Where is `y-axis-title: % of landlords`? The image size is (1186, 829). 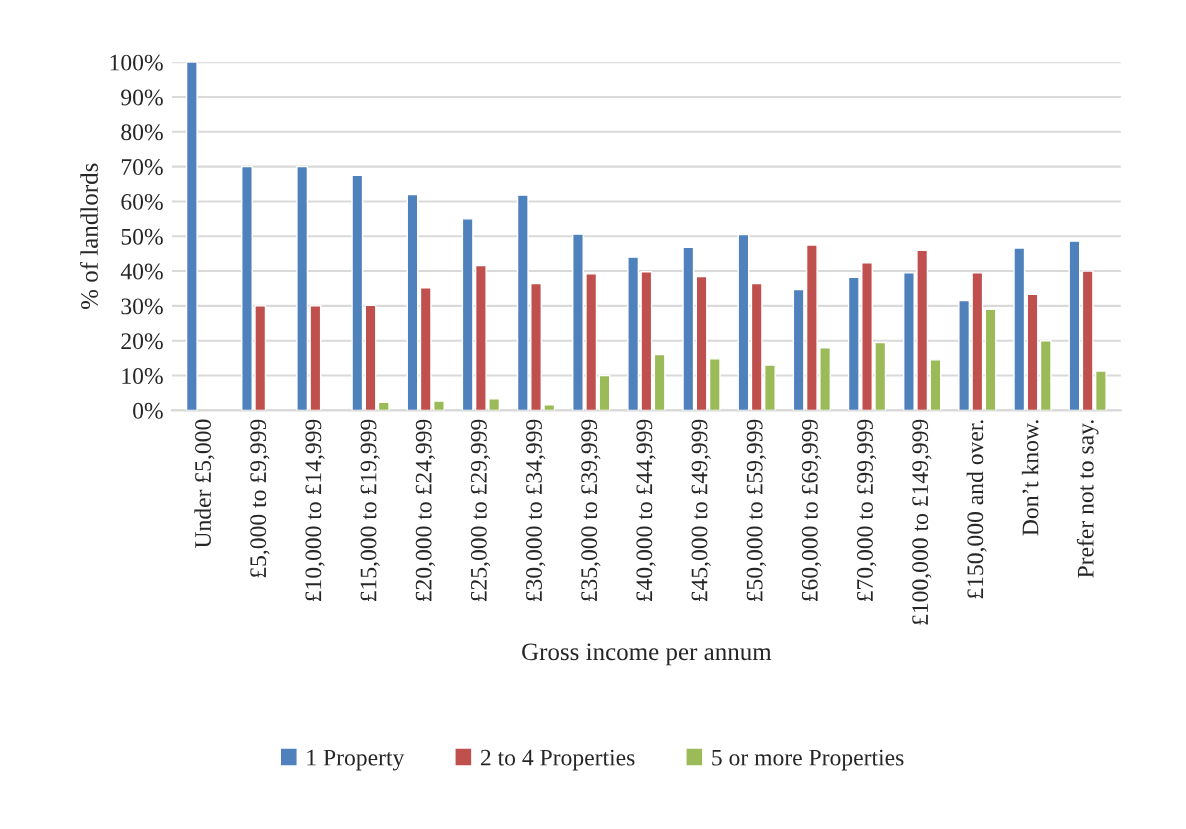 y-axis-title: % of landlords is located at coordinates (89, 236).